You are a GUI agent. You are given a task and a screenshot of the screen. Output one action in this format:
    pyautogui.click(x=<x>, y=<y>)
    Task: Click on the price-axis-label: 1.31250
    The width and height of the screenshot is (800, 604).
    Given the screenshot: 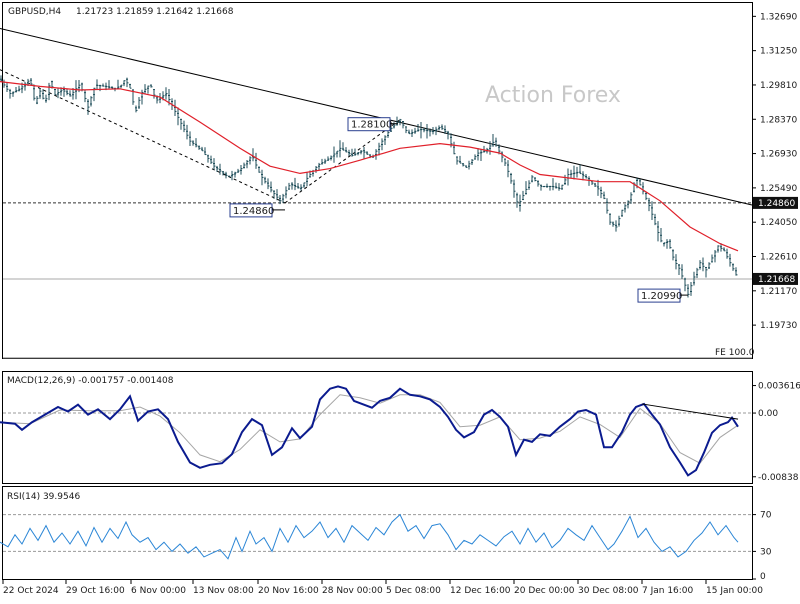 What is the action you would take?
    pyautogui.click(x=778, y=52)
    